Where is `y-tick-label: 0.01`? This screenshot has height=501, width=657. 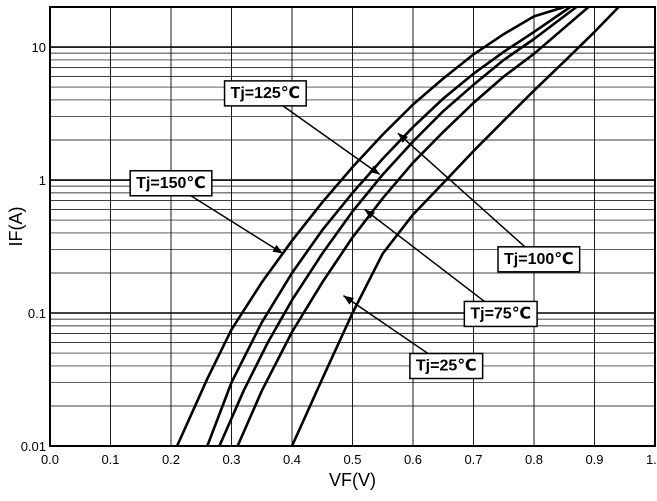 y-tick-label: 0.01 is located at coordinates (33, 446).